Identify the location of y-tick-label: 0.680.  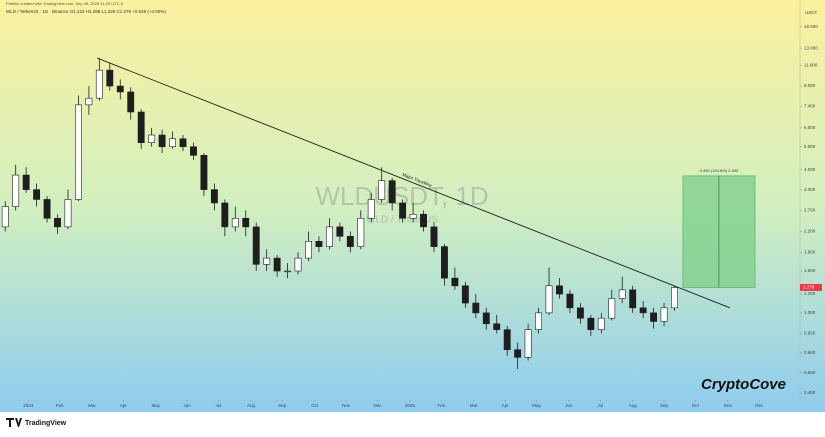
(810, 352).